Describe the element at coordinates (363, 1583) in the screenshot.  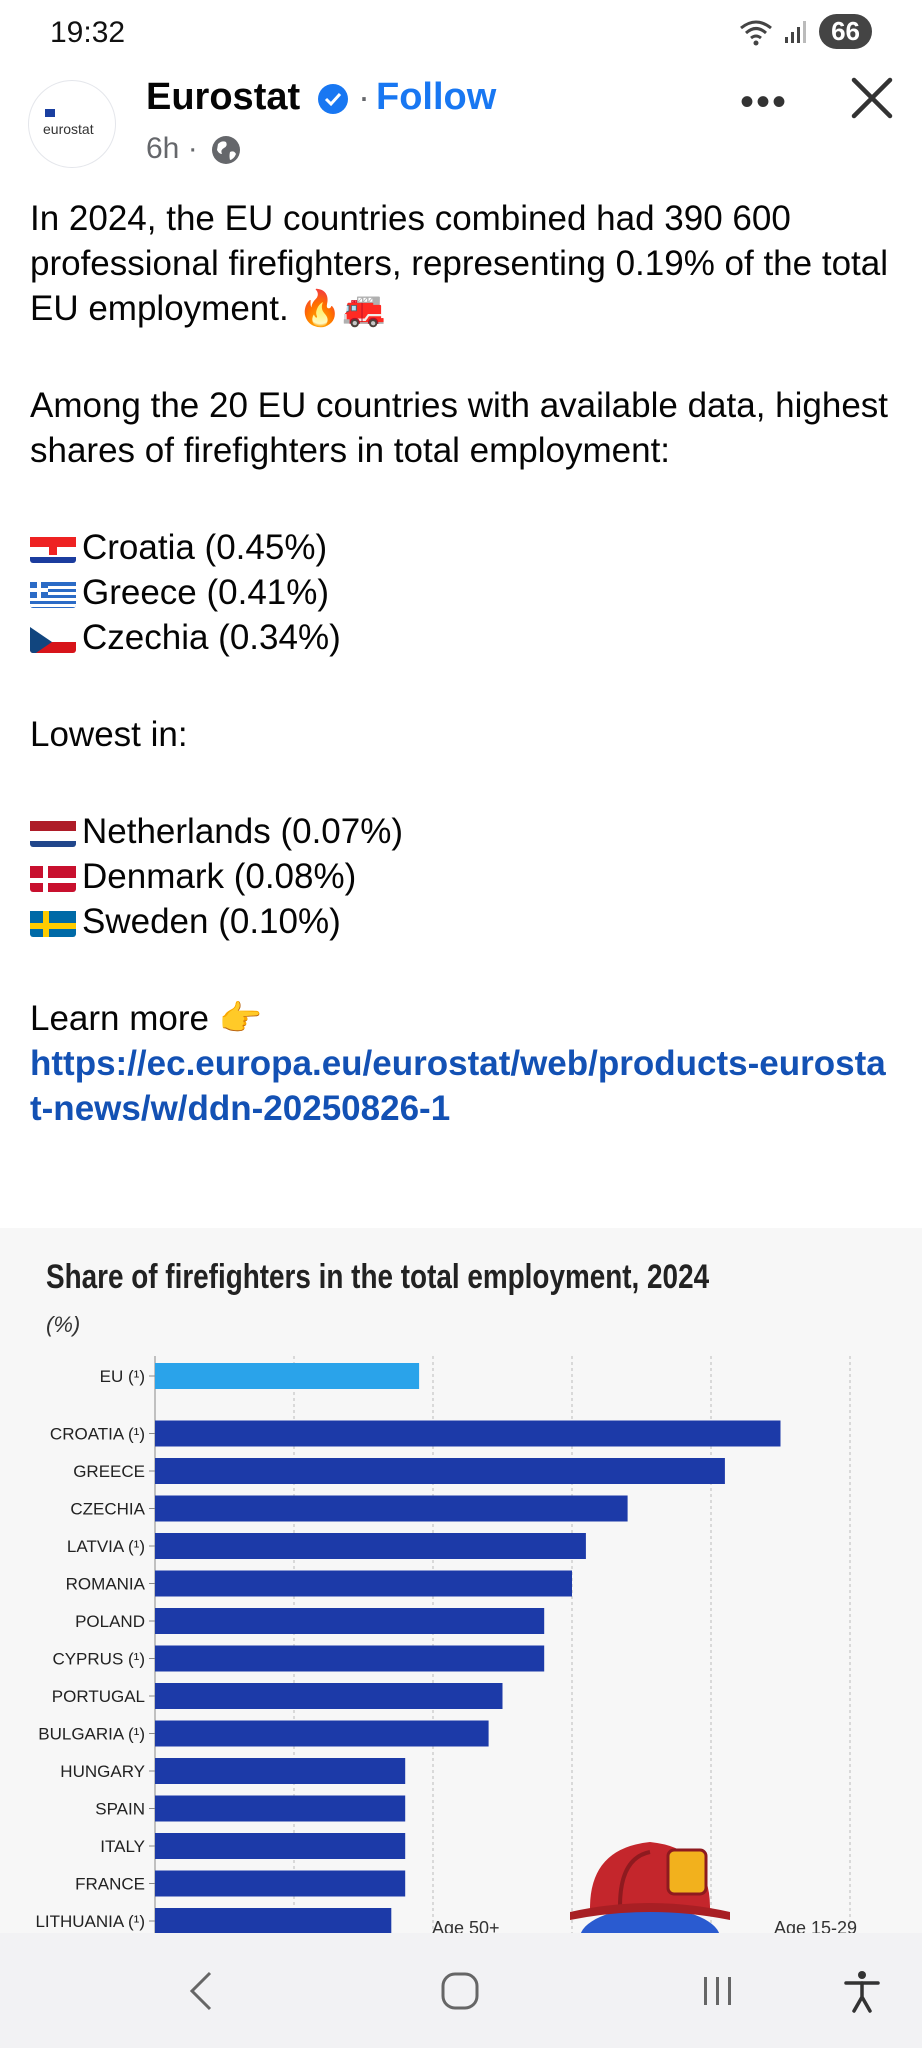
I see `bar-romania` at that location.